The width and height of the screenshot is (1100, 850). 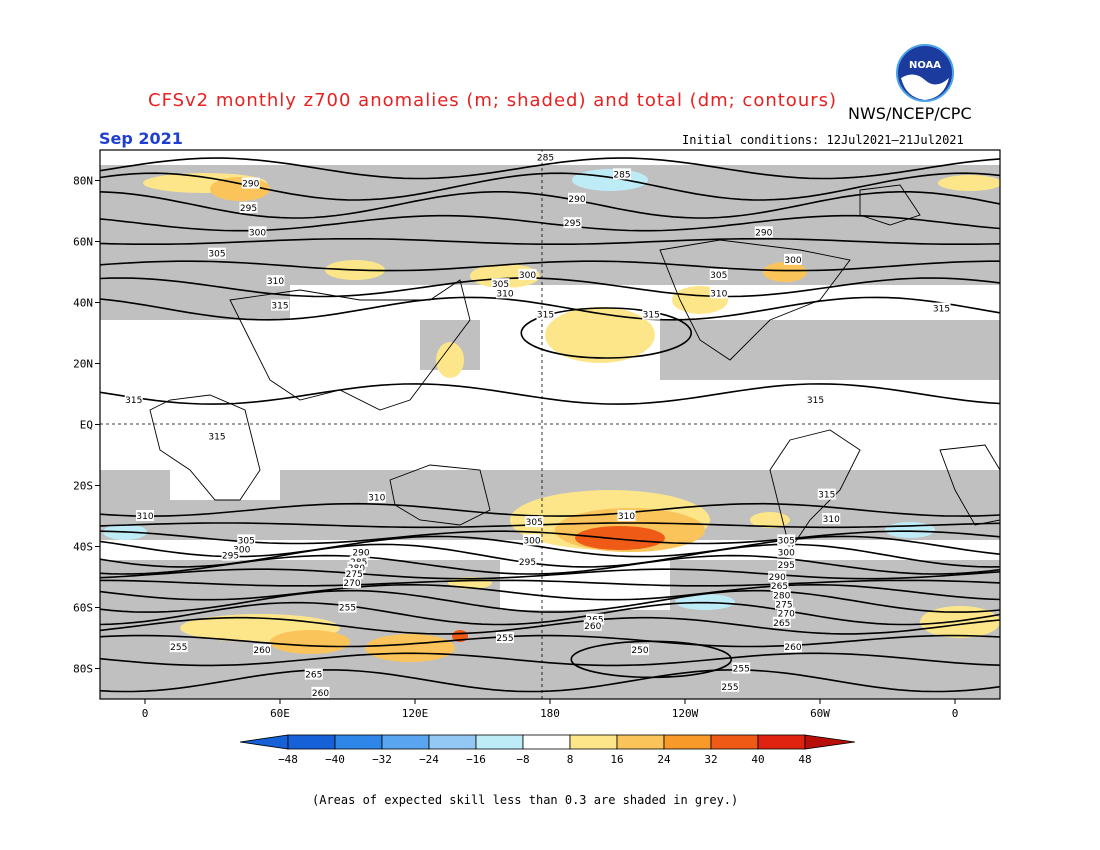 I want to click on colorbar-label: 40, so click(x=757, y=759).